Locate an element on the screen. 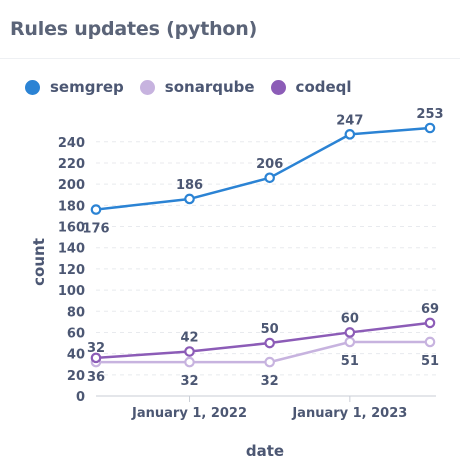  y-tick-label-40: 40 is located at coordinates (76, 355).